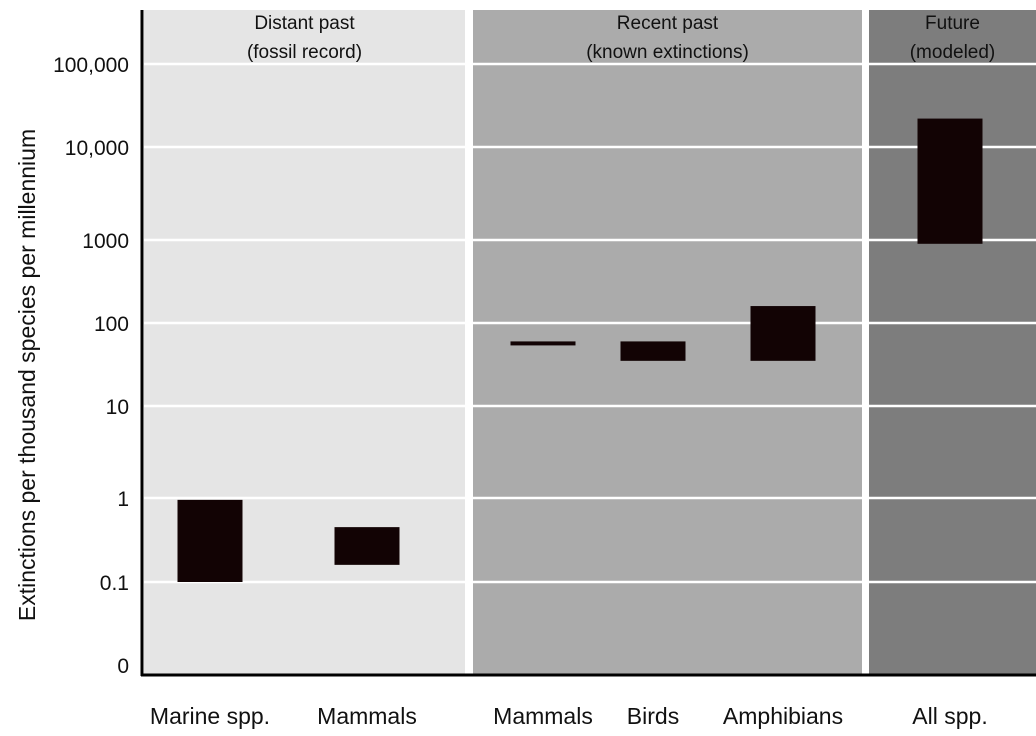 The width and height of the screenshot is (1036, 736). Describe the element at coordinates (91, 366) in the screenshot. I see `y-tick-labels: 0 0.1 1 10 100 1000 10,000 100,000` at that location.